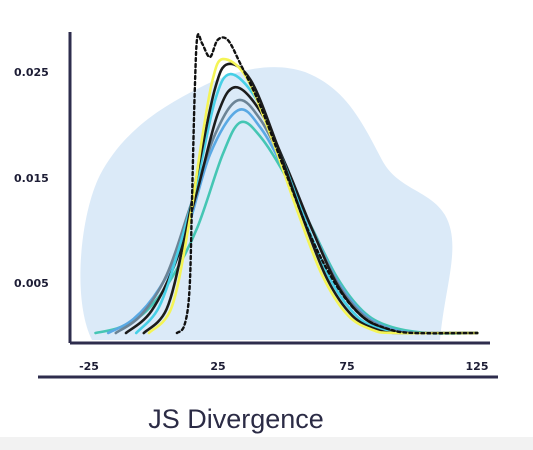  Describe the element at coordinates (266, 443) in the screenshot. I see `footer-band` at that location.